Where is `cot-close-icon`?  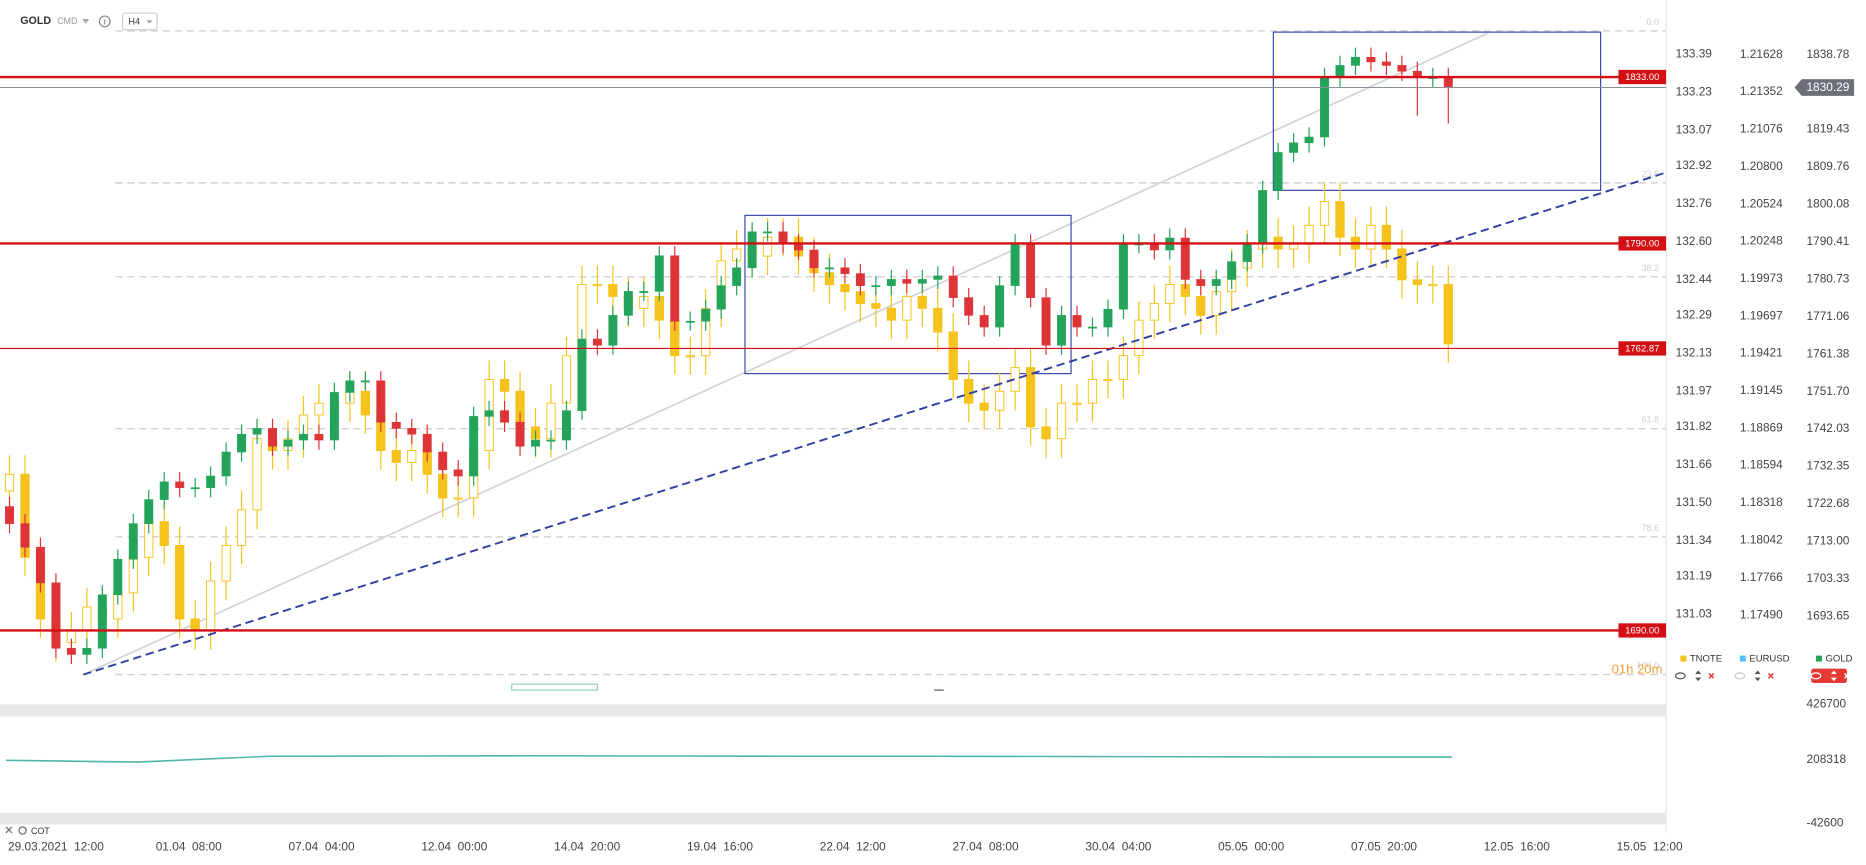 cot-close-icon is located at coordinates (9, 830).